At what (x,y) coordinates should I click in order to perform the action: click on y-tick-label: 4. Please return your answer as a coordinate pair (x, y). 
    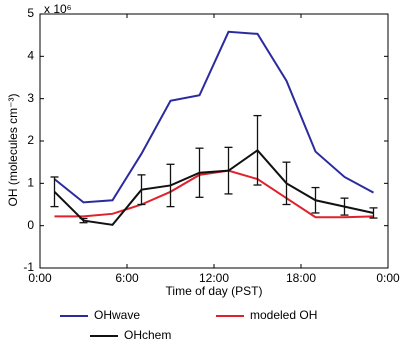
    Looking at the image, I should click on (30, 56).